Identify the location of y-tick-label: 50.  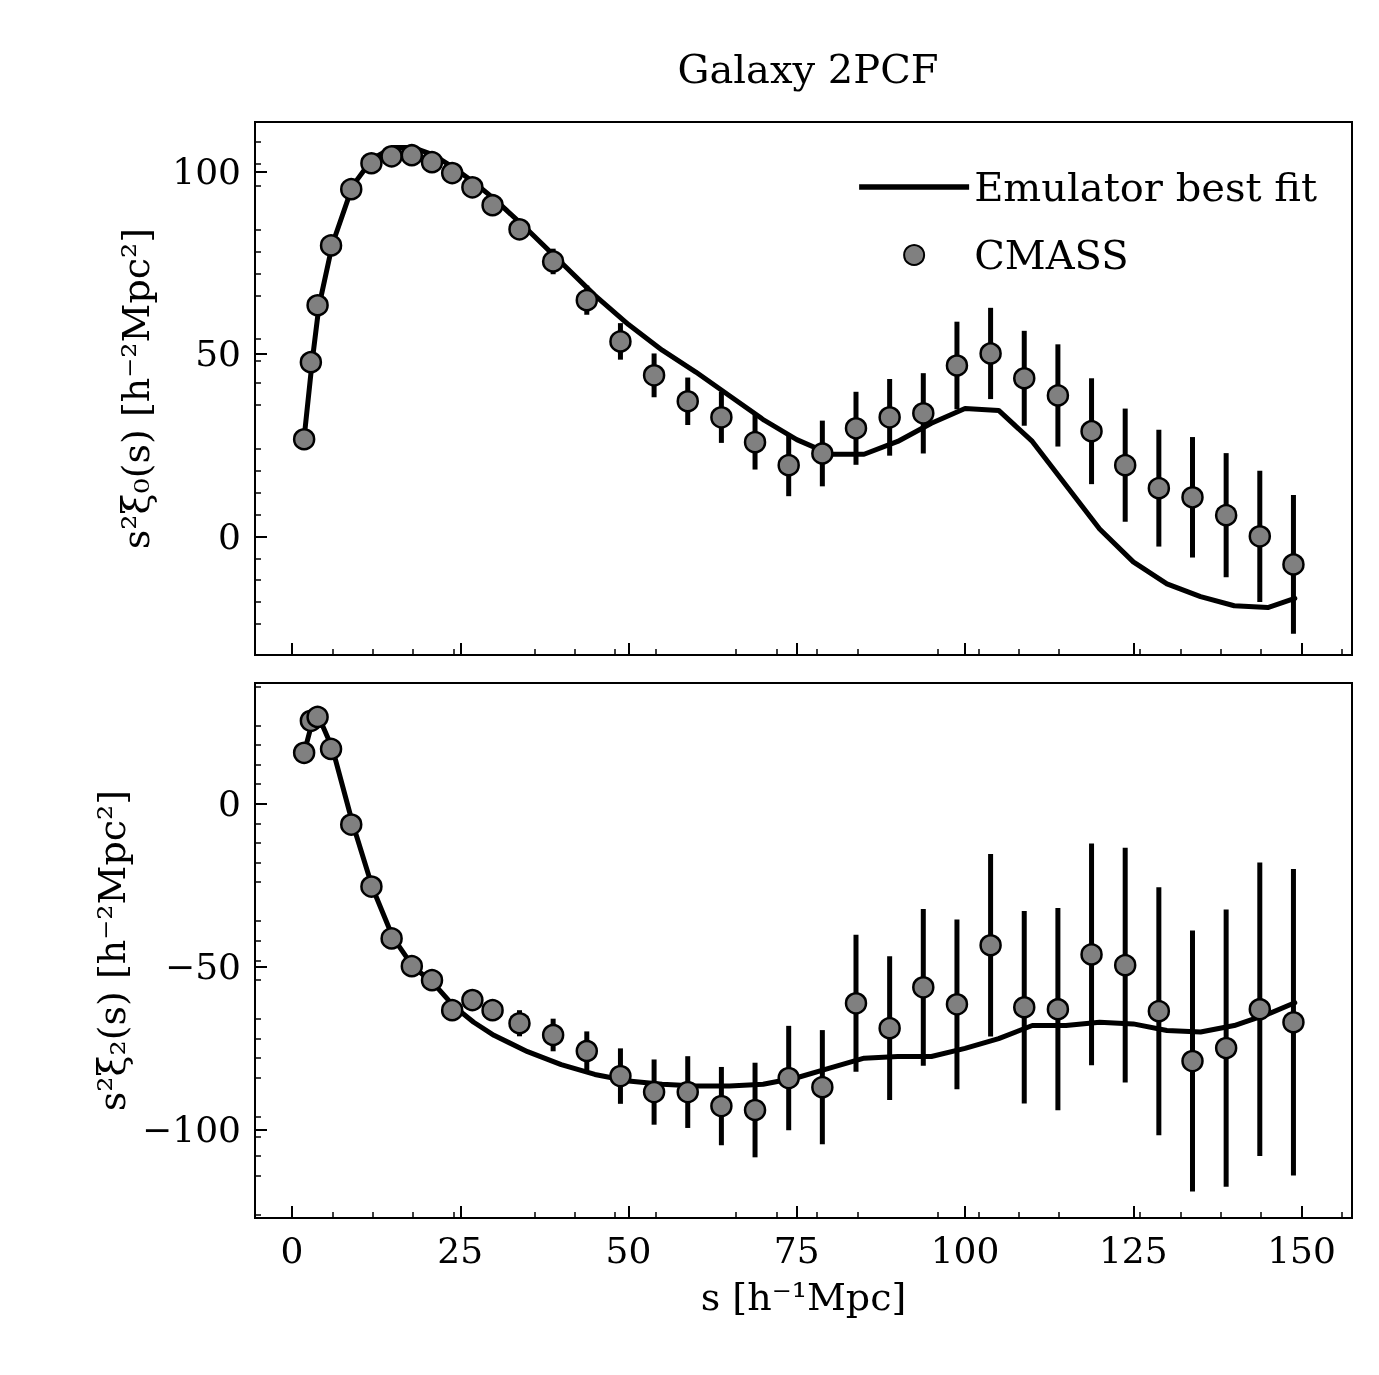
(218, 354).